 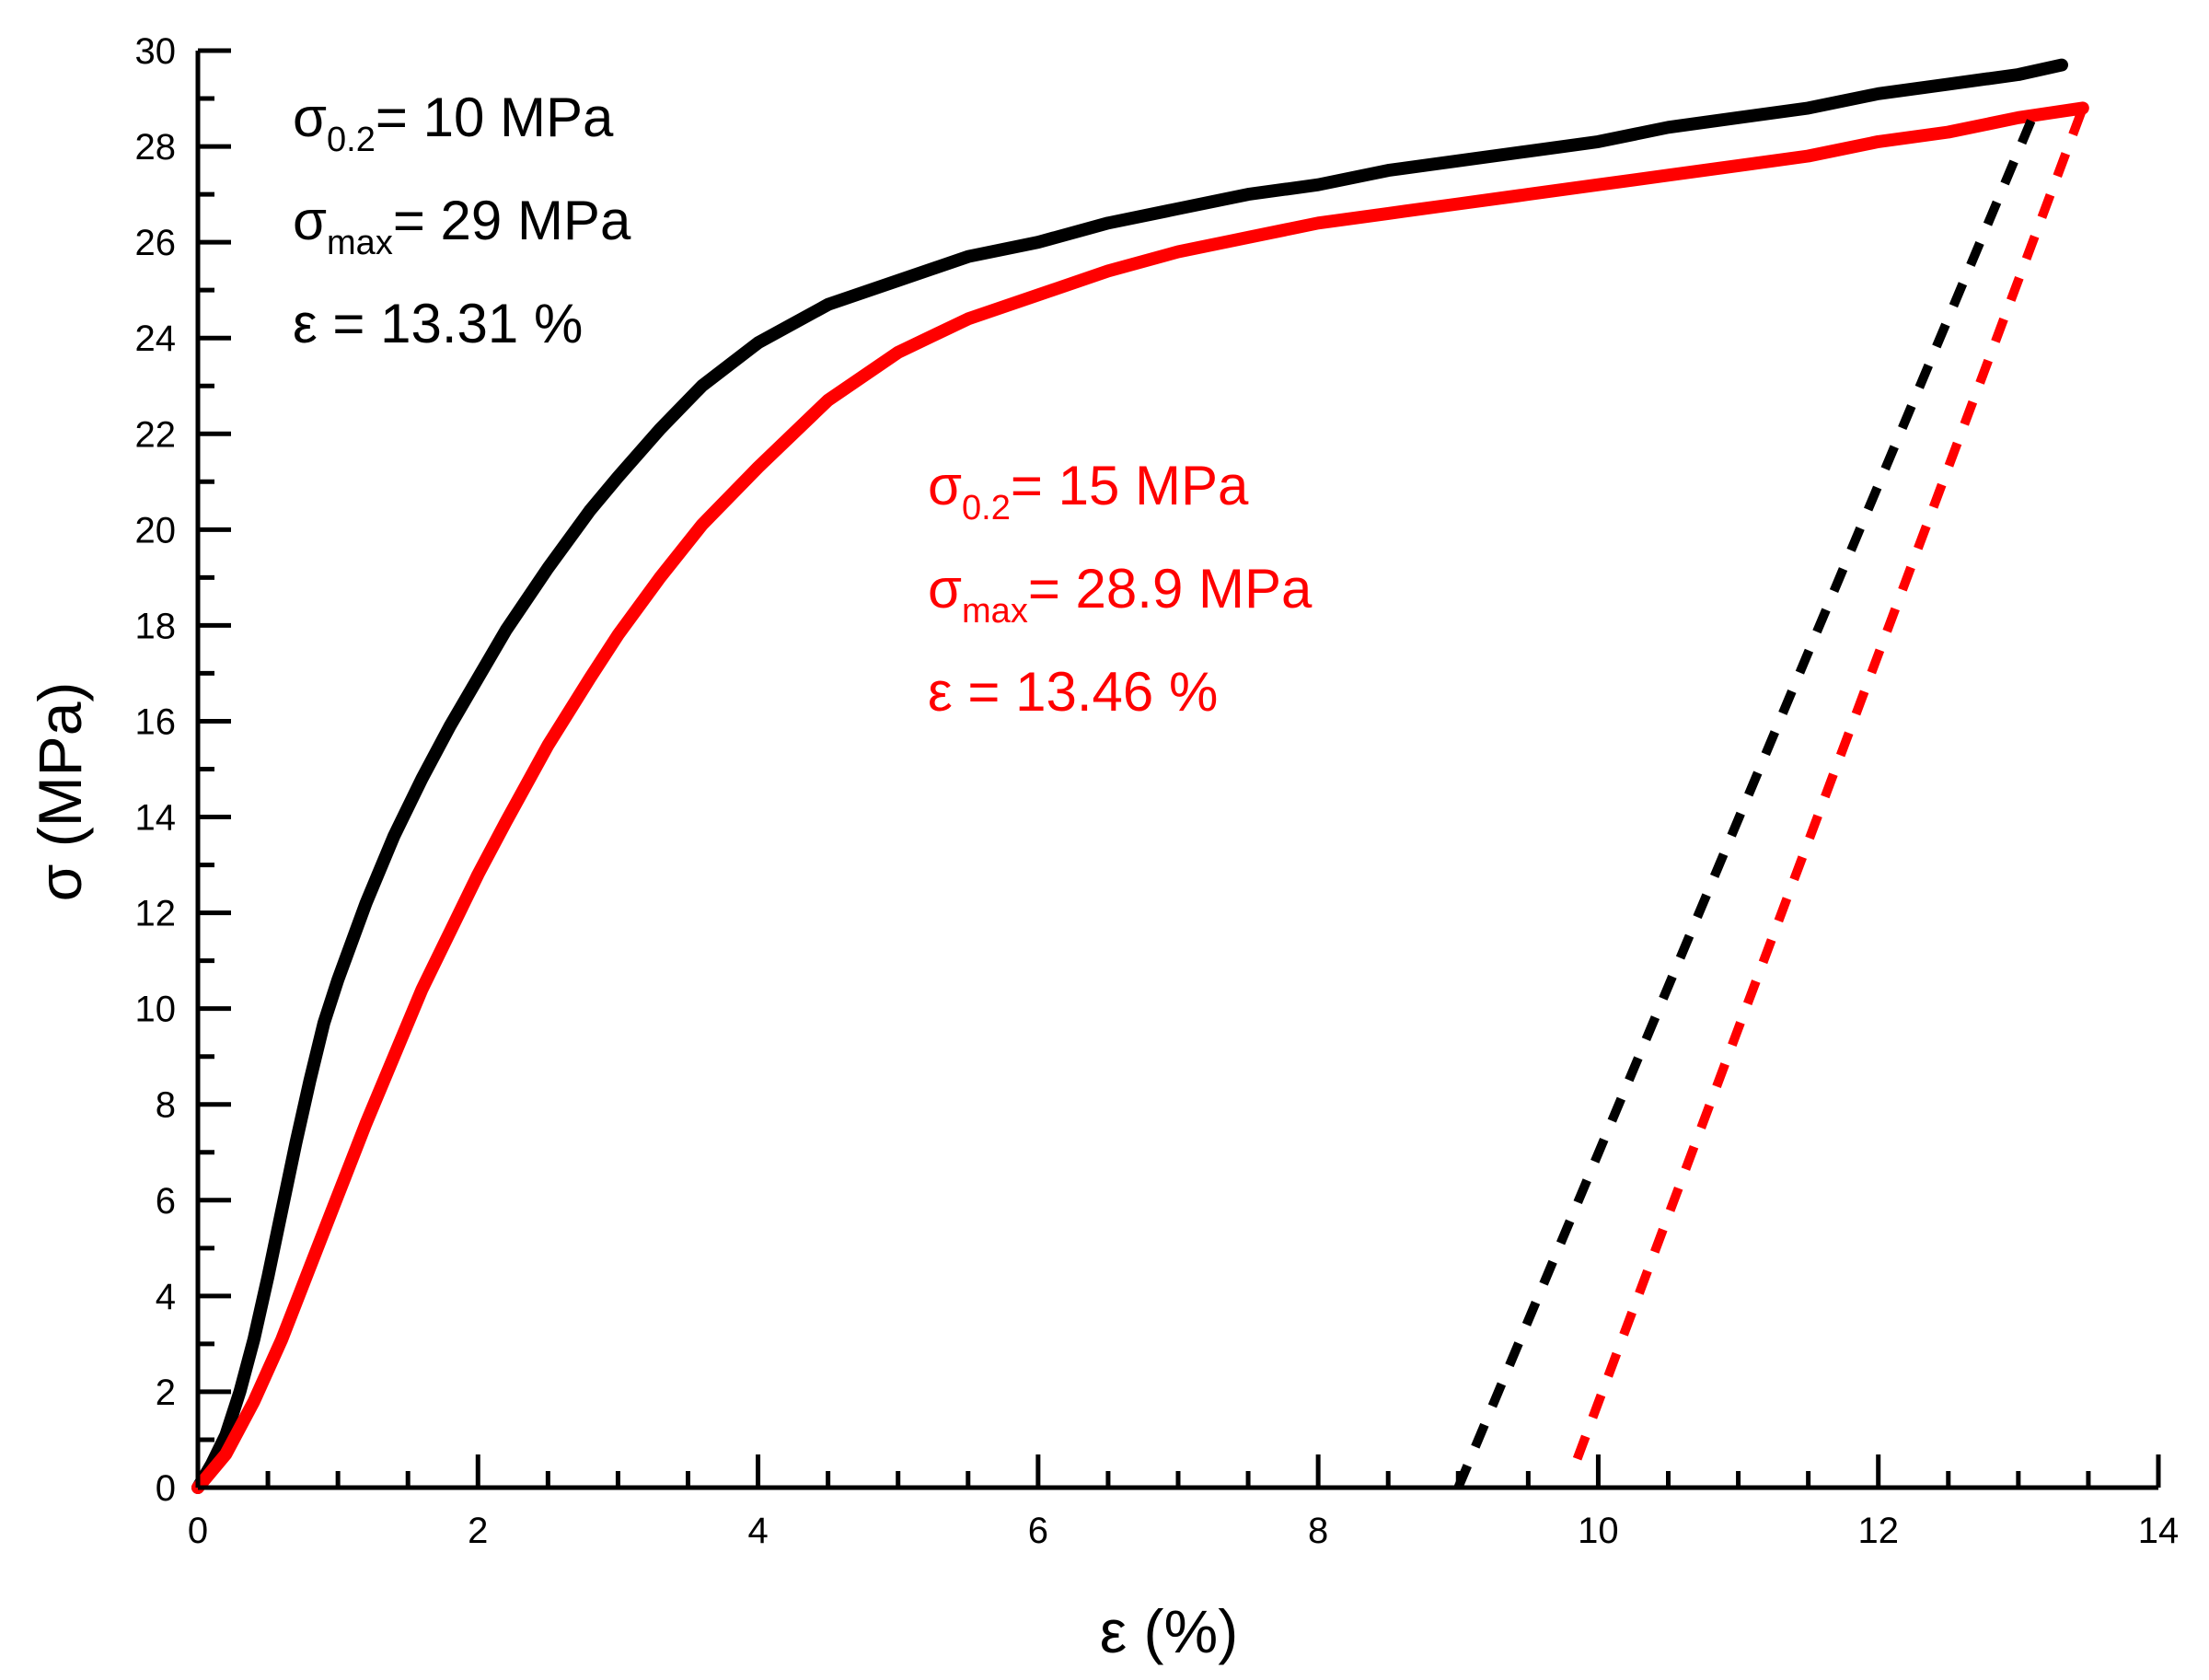 I want to click on y-tick-label: 0, so click(x=166, y=1488).